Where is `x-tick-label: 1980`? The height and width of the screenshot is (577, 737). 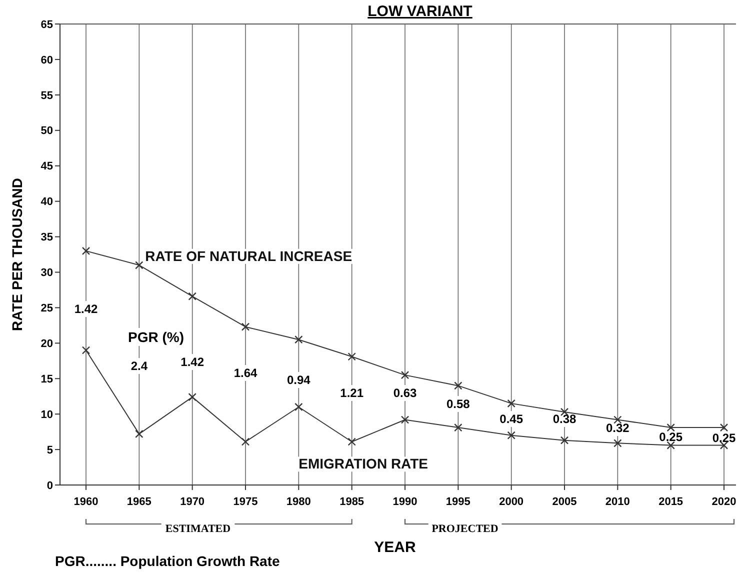
x-tick-label: 1980 is located at coordinates (298, 502).